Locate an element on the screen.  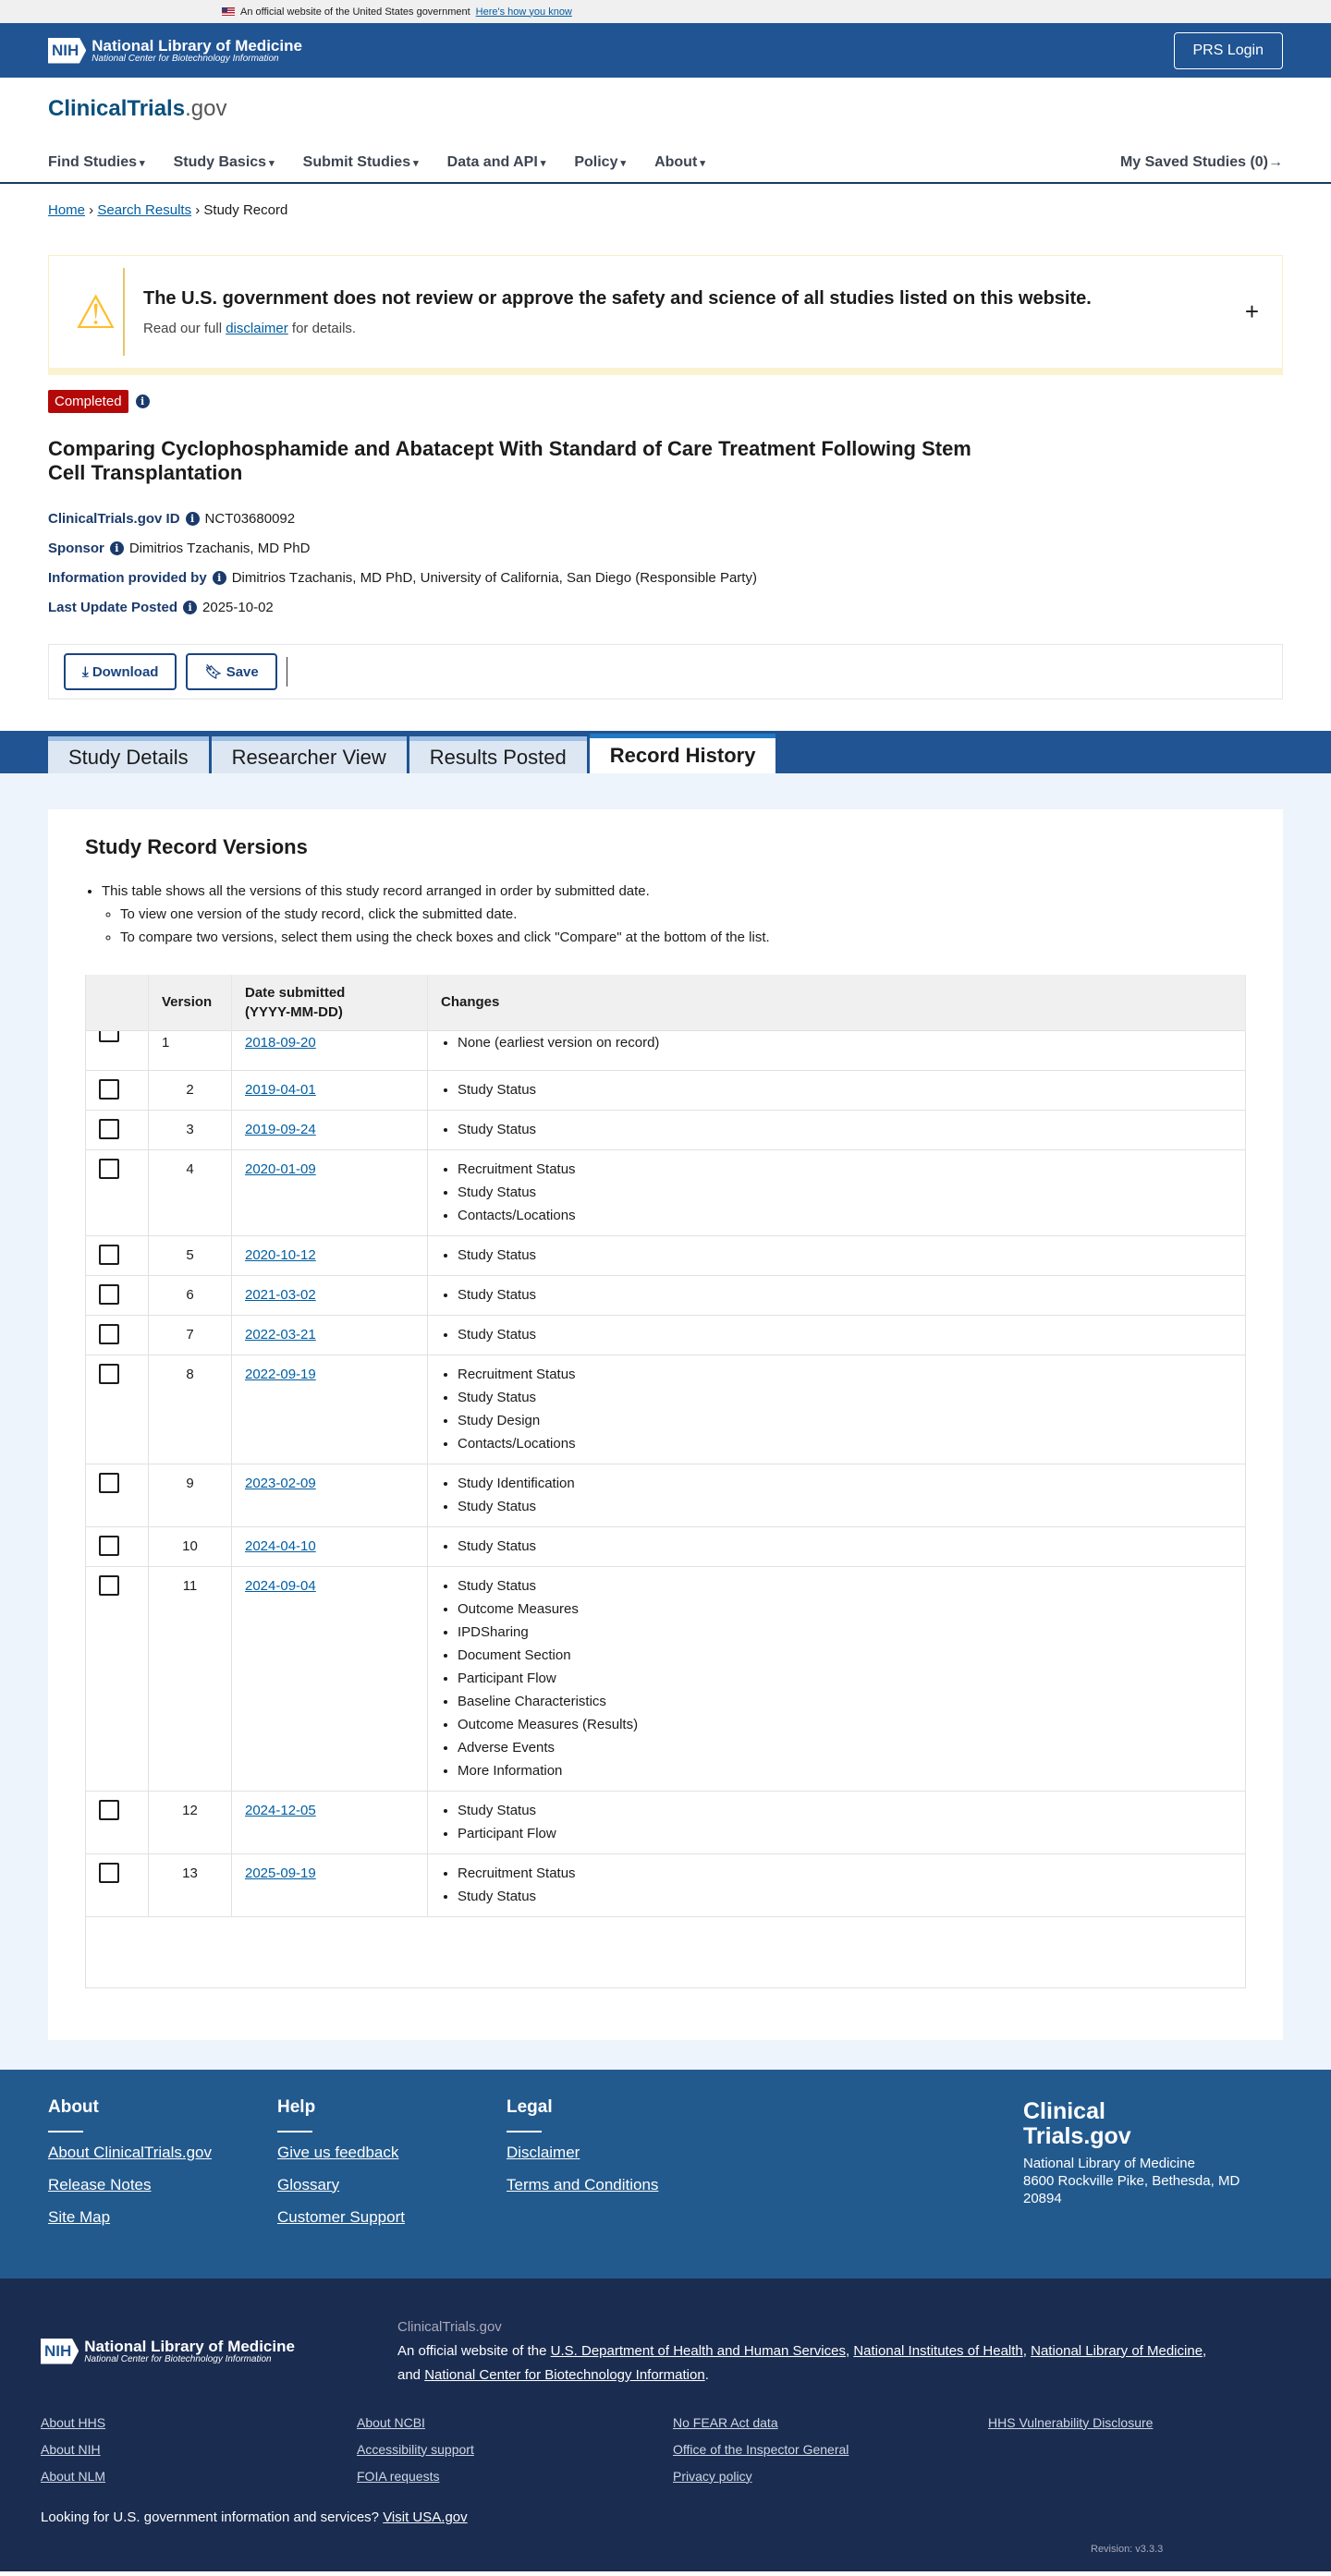
prs-login-button: PRS Login is located at coordinates (1228, 50).